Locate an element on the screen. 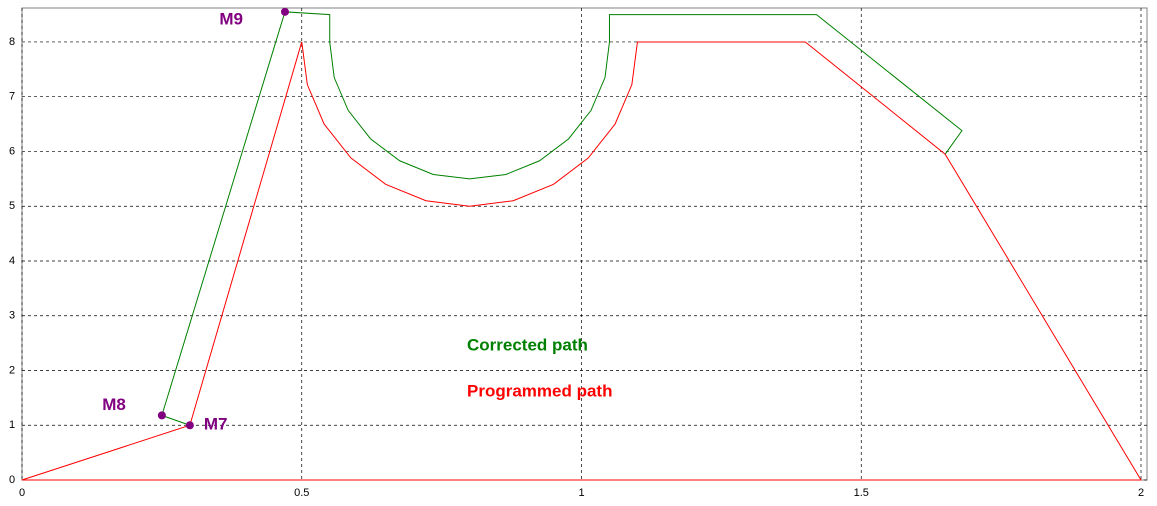 This screenshot has width=1157, height=506. series-label: Programmed path is located at coordinates (539, 390).